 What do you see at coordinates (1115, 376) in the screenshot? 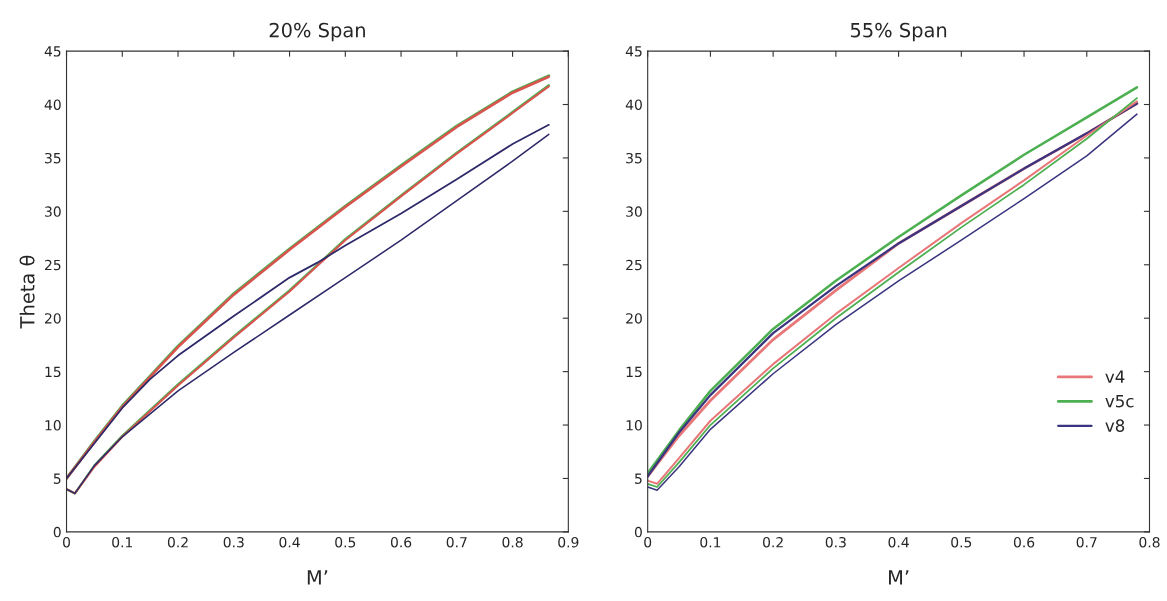
I see `legend-label: v4` at bounding box center [1115, 376].